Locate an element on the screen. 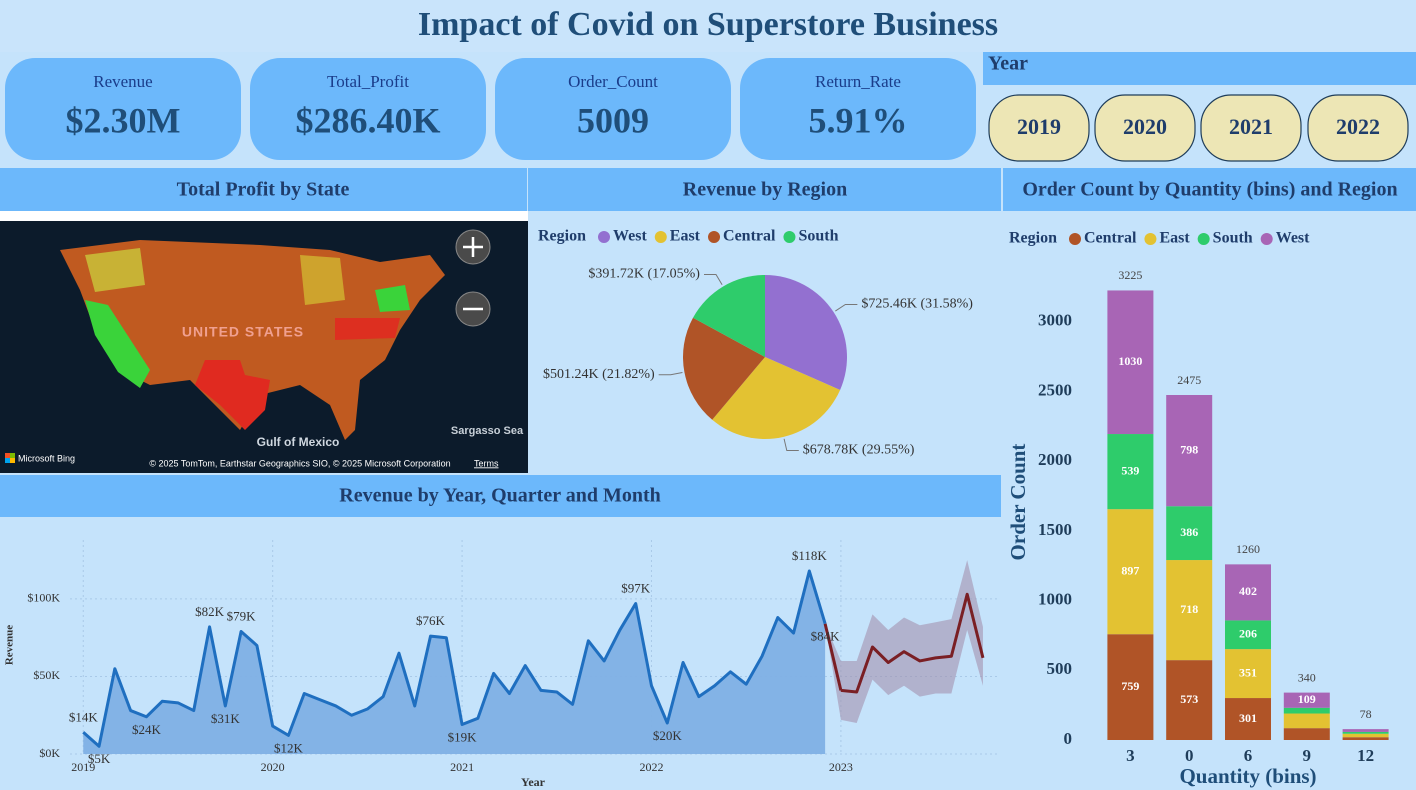 This screenshot has width=1416, height=790. forecast-connector is located at coordinates (833, 657).